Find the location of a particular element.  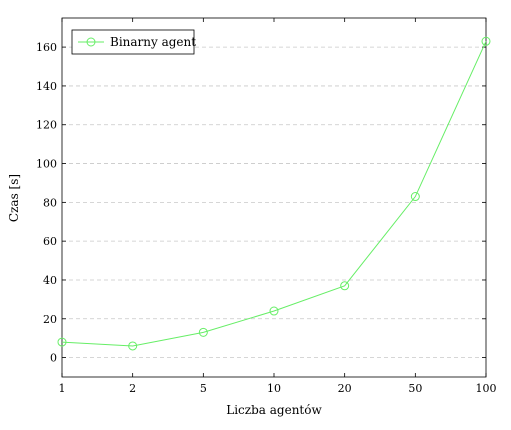

y-tick-label: 60 is located at coordinates (50, 241).